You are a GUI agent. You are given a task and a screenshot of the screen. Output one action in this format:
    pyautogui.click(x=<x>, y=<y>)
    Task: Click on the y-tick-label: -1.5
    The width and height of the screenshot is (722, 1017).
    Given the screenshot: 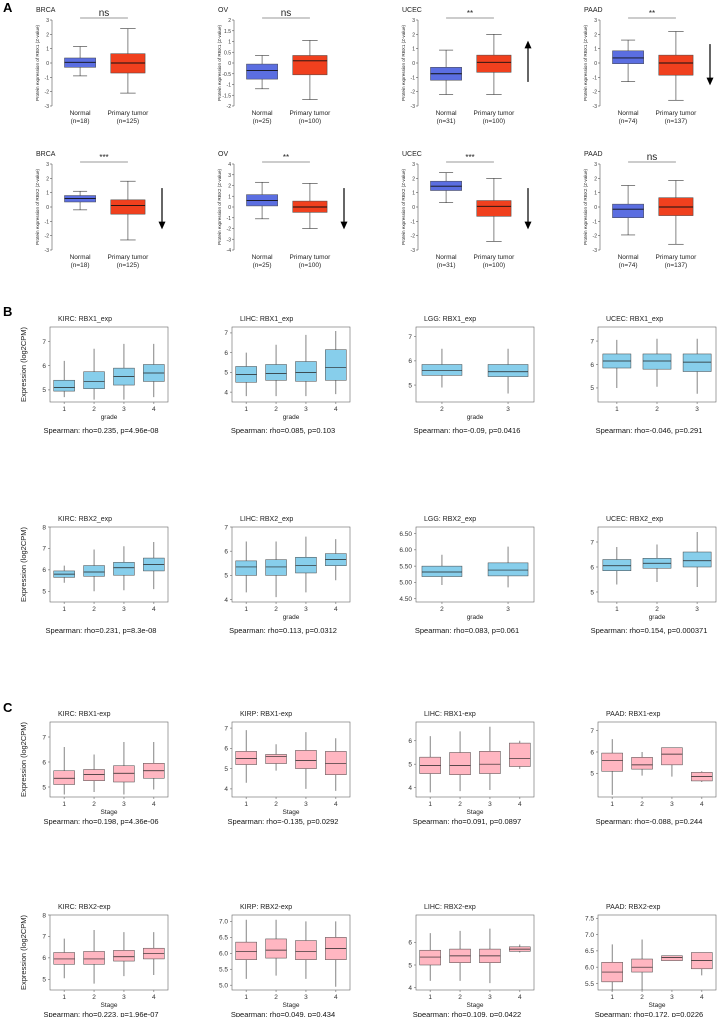 What is the action you would take?
    pyautogui.click(x=226, y=96)
    